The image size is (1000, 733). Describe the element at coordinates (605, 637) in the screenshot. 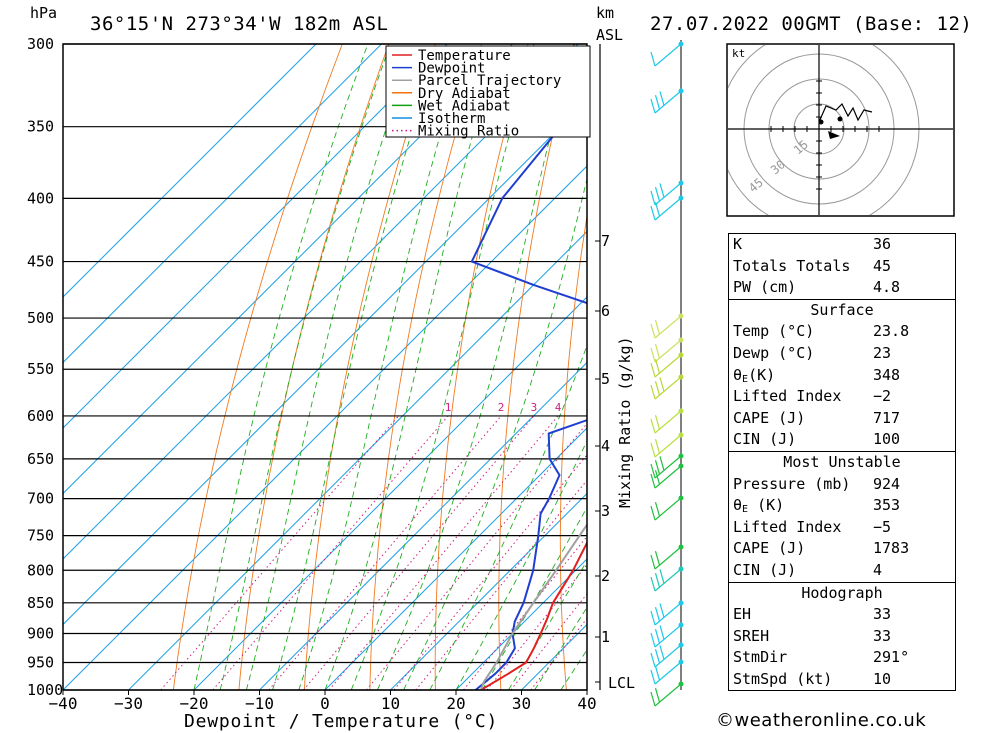

I see `km-tick-label: 1` at that location.